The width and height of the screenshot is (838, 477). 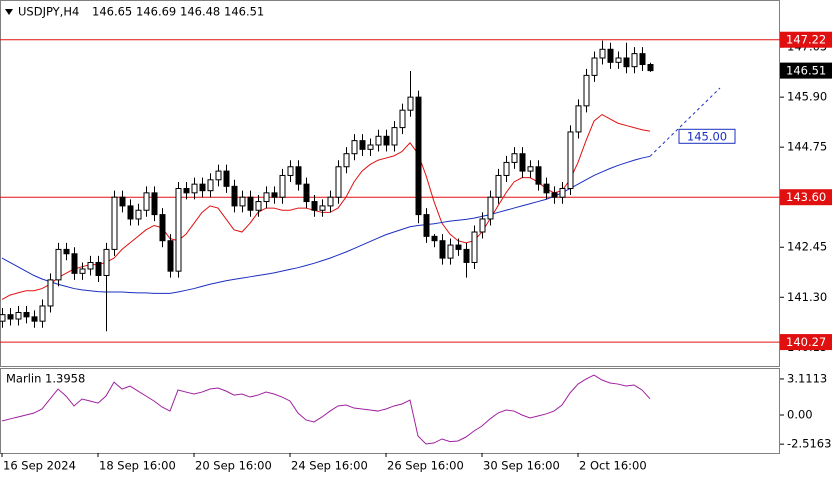 What do you see at coordinates (800, 414) in the screenshot?
I see `indicator-tick-label: 0.00` at bounding box center [800, 414].